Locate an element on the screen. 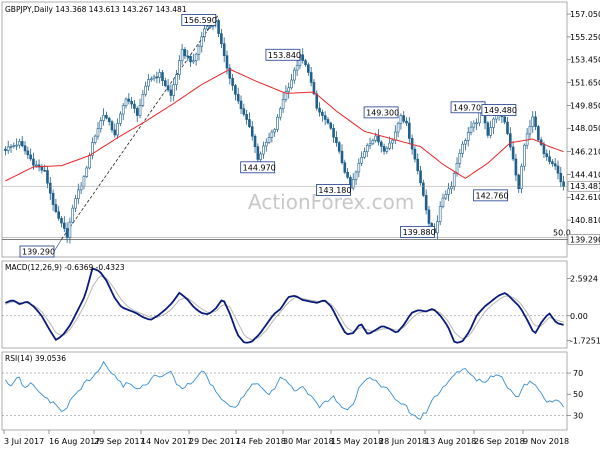 This screenshot has height=450, width=600. price-tick-label: 139.290 is located at coordinates (585, 239).